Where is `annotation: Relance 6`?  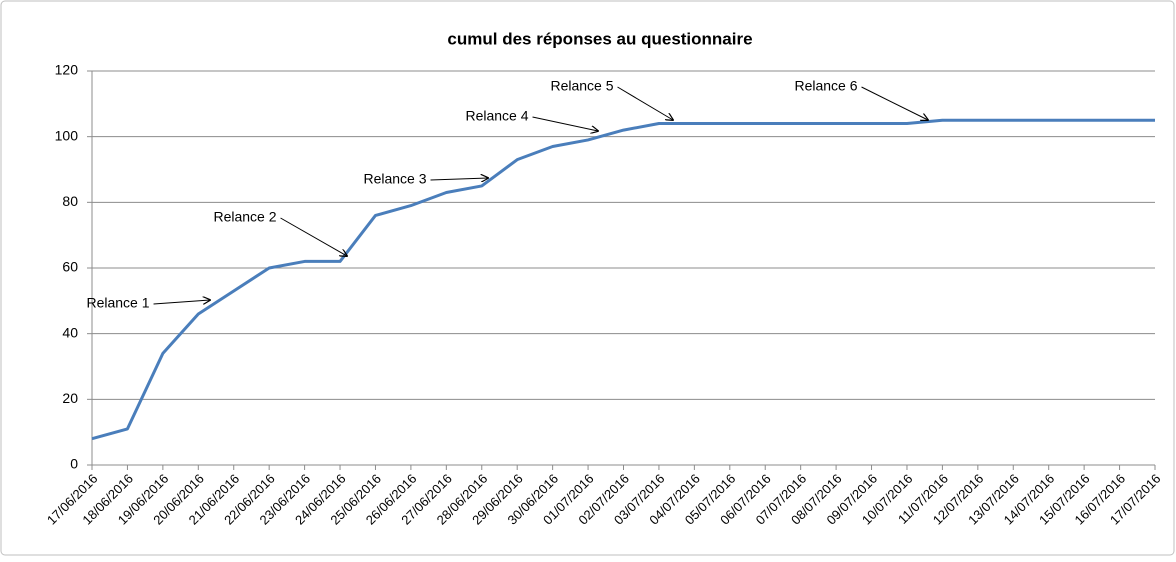 annotation: Relance 6 is located at coordinates (825, 86).